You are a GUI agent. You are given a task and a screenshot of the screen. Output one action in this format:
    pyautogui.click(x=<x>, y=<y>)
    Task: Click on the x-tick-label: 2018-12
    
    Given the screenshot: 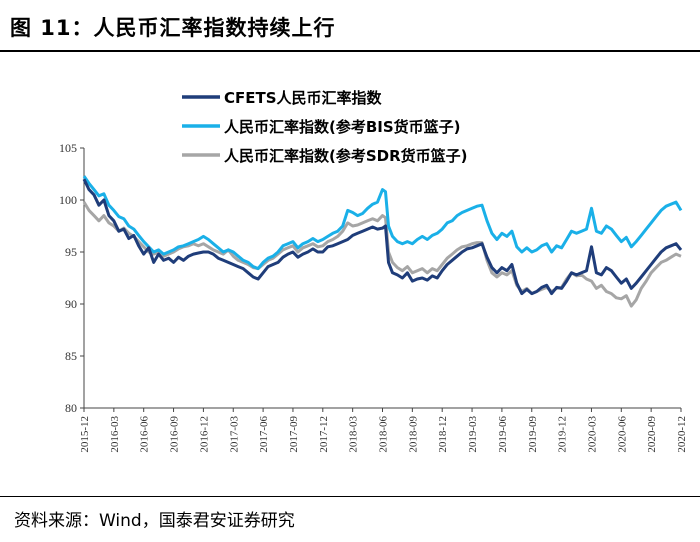 What is the action you would take?
    pyautogui.click(x=443, y=434)
    